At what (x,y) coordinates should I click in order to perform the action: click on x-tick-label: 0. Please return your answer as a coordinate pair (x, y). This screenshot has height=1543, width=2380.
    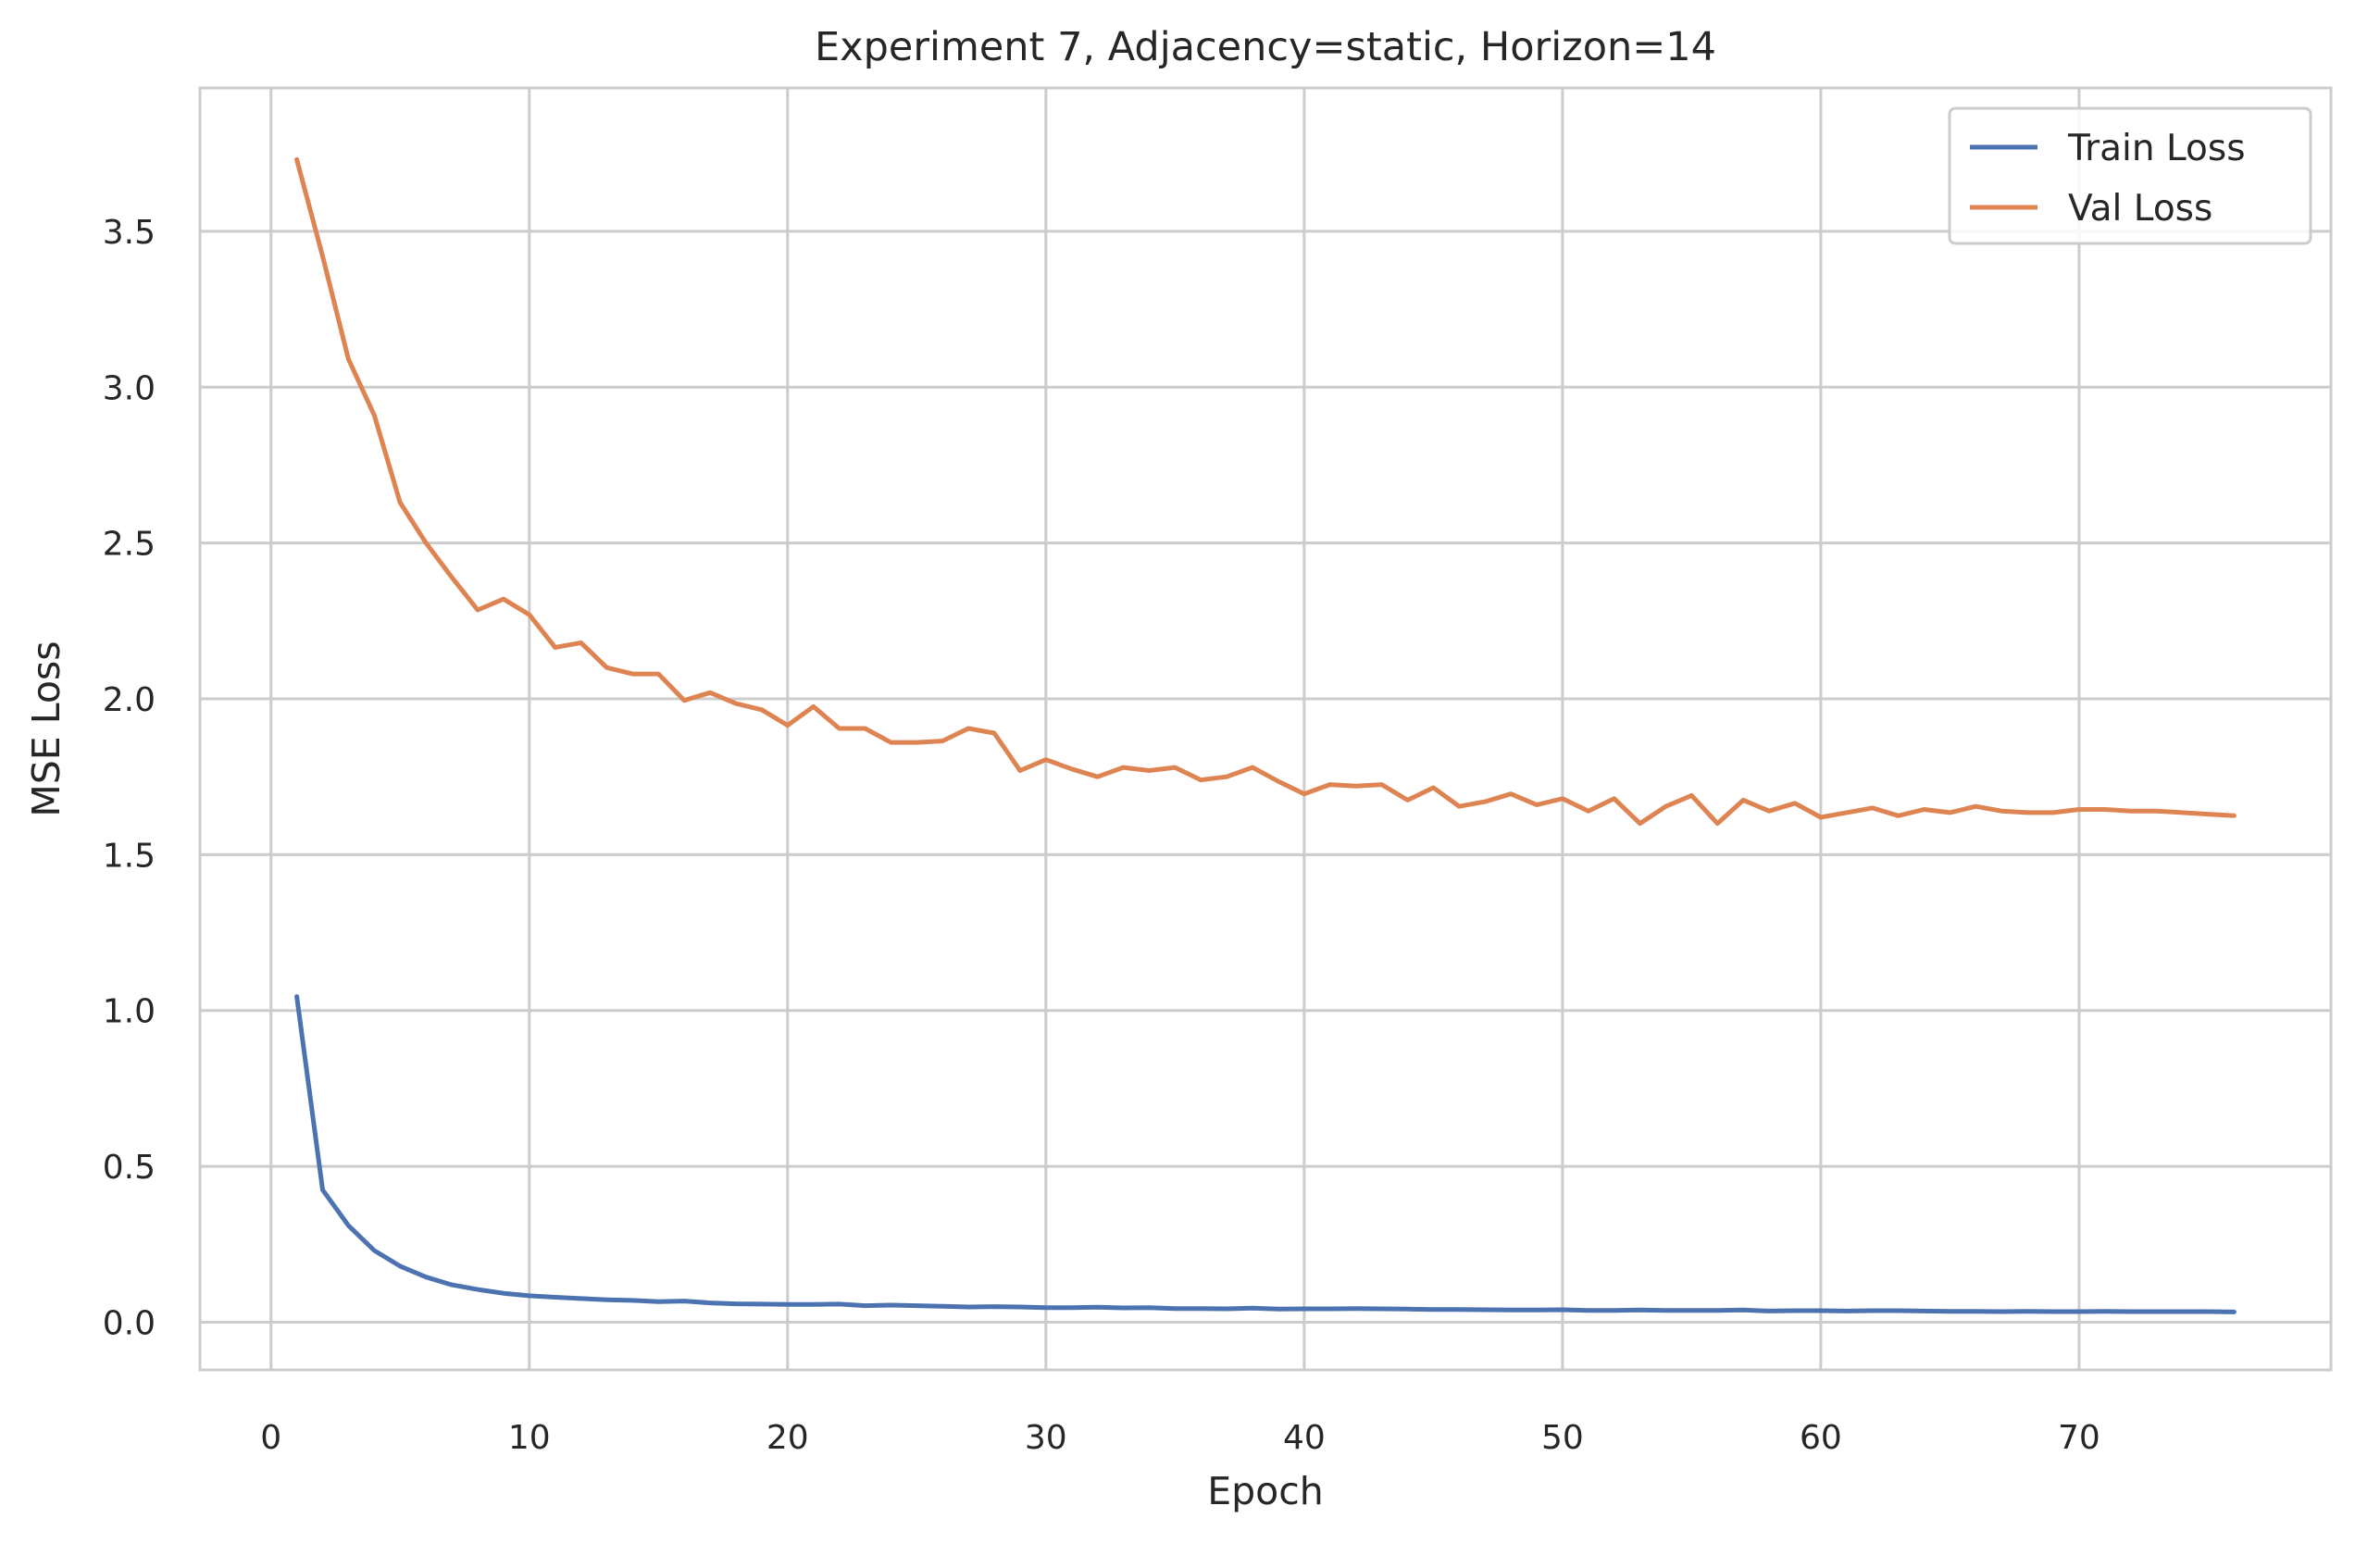
    Looking at the image, I should click on (270, 1438).